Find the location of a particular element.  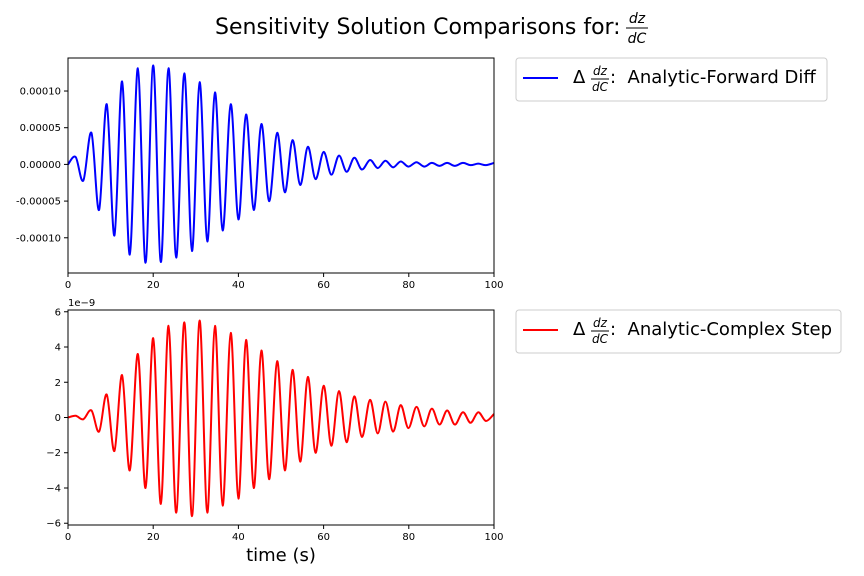

x-tick-label-0-2: 40 is located at coordinates (238, 285).